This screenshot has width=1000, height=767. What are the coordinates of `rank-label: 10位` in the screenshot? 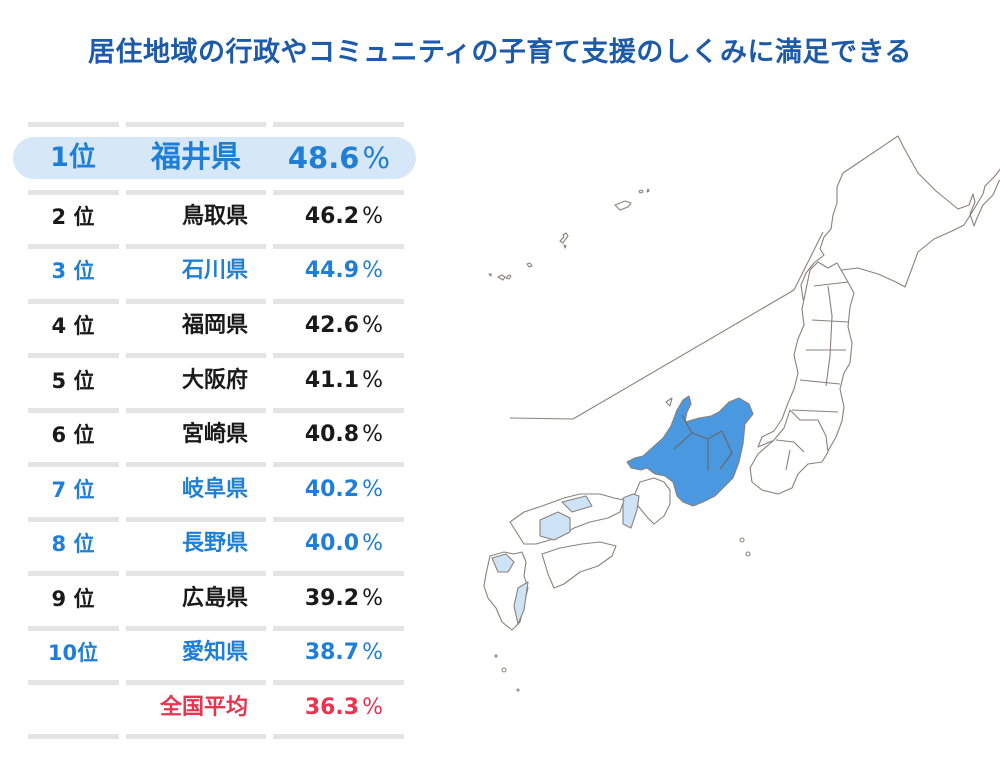 It's located at (73, 653).